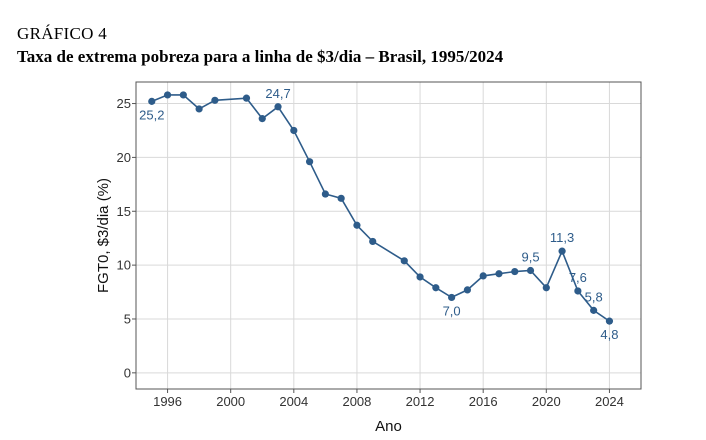  Describe the element at coordinates (124, 211) in the screenshot. I see `y-tick-label: 15` at that location.